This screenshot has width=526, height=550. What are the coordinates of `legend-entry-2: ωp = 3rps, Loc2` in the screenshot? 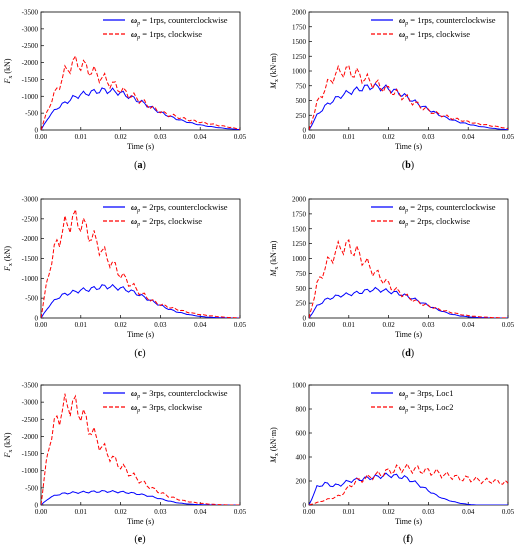 It's located at (426, 408).